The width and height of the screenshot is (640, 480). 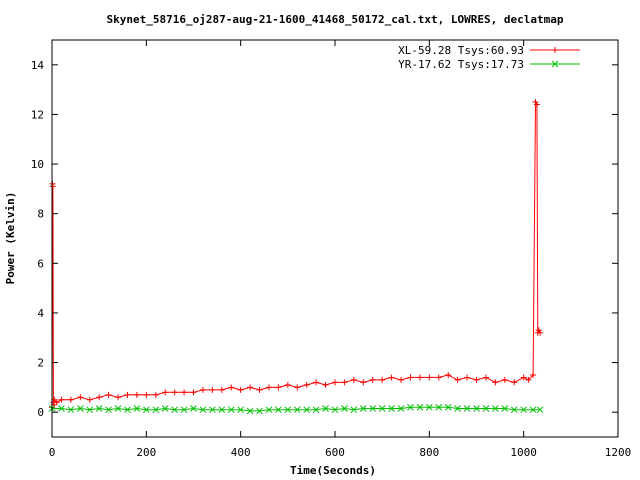 I want to click on y-tick-label: 2, so click(x=40, y=363).